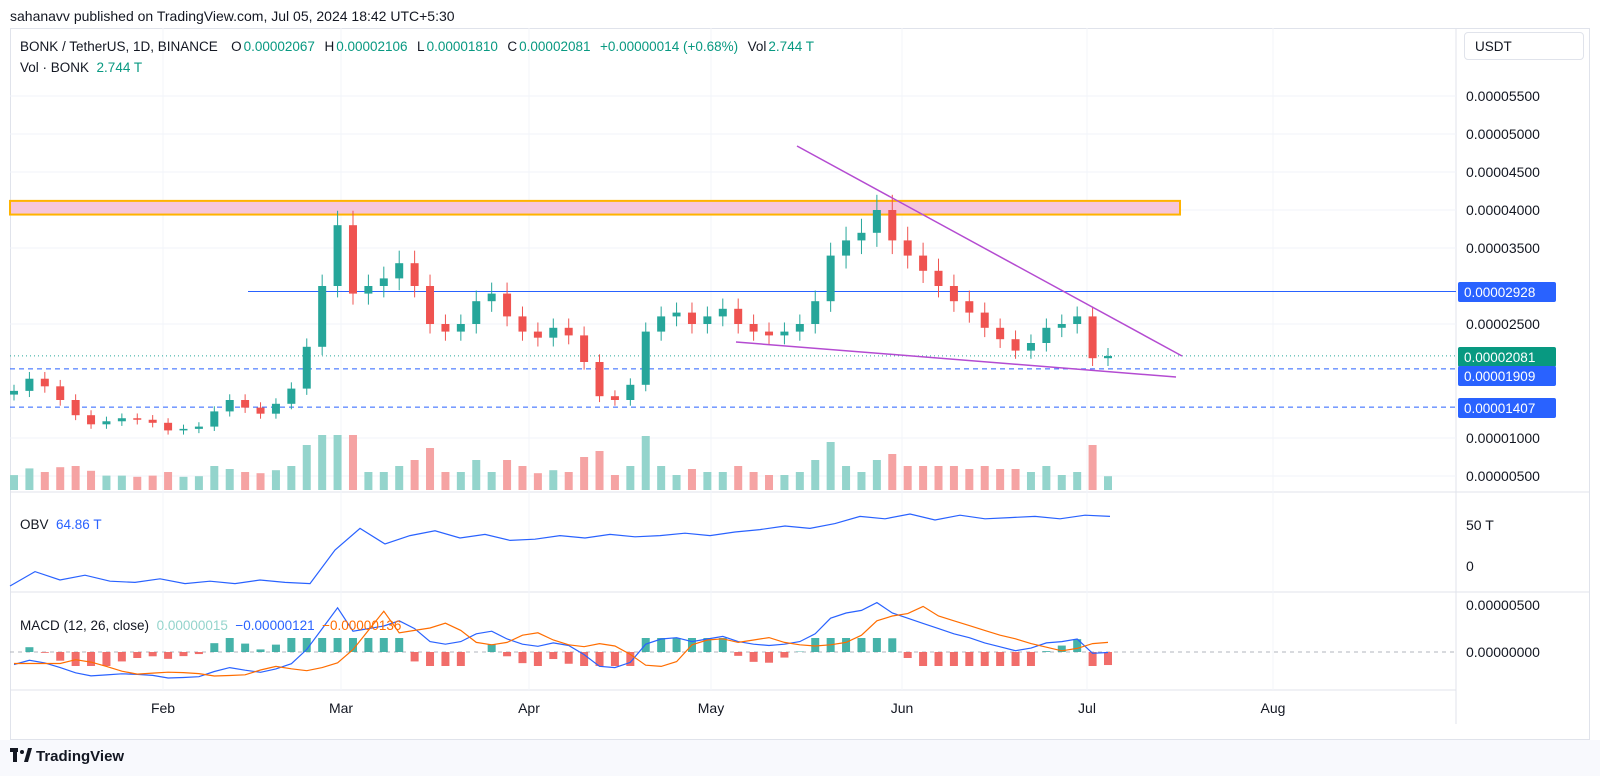 This screenshot has height=776, width=1600. What do you see at coordinates (55, 67) in the screenshot?
I see `volume-label: Vol · BONK` at bounding box center [55, 67].